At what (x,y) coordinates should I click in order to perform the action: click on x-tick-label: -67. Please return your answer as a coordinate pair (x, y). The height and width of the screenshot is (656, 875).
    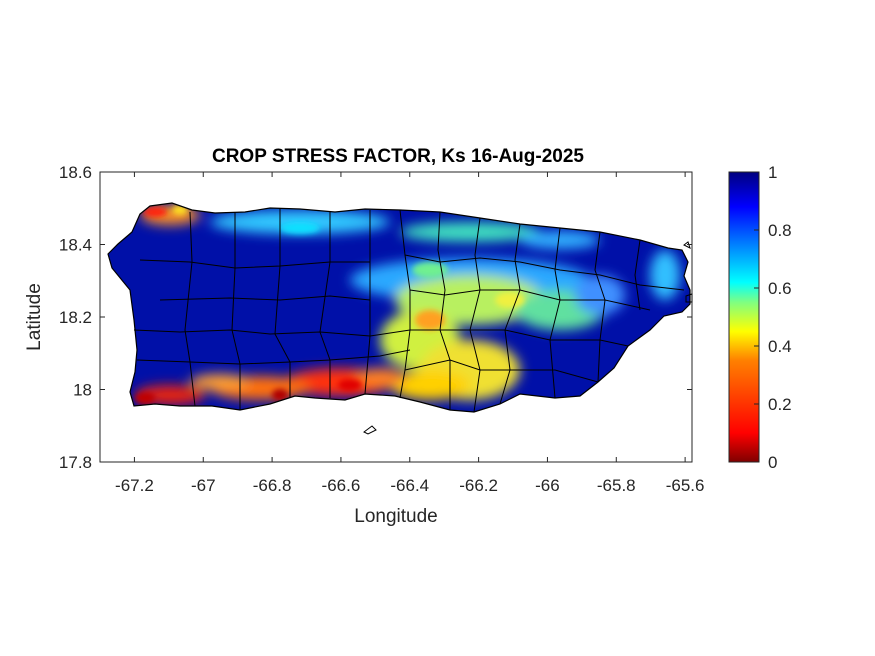
    Looking at the image, I should click on (203, 485).